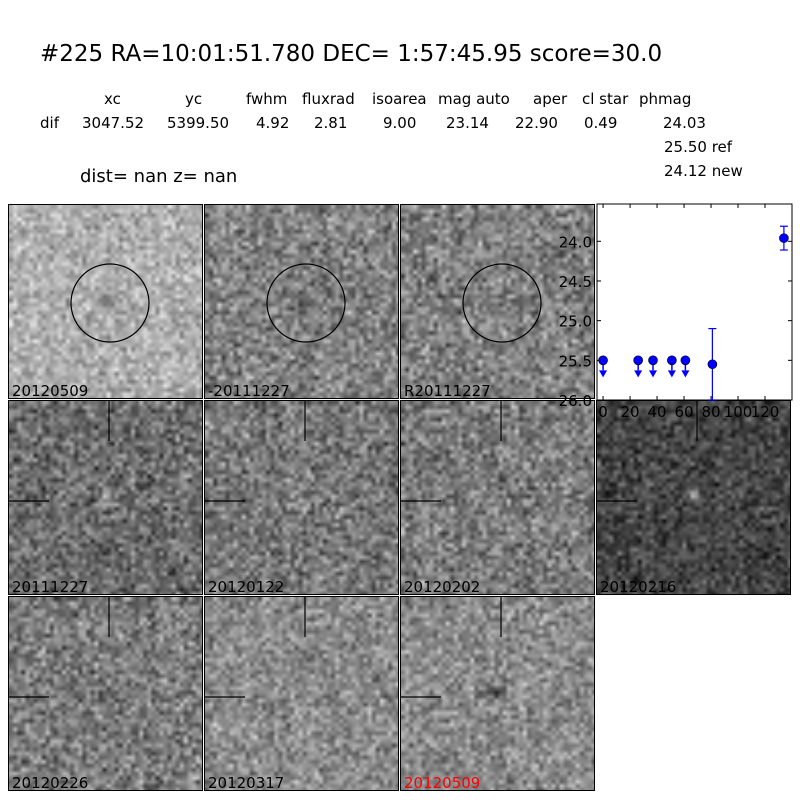 The height and width of the screenshot is (800, 800). I want to click on image-stamp-20120122: 20120122, so click(301, 497).